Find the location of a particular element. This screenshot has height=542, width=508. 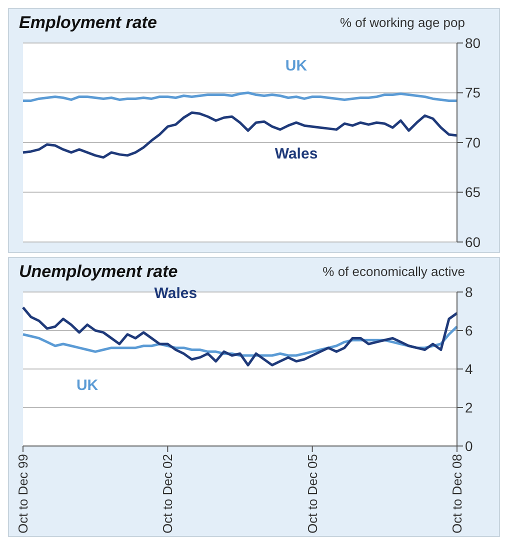

series-label: Wales is located at coordinates (296, 154).